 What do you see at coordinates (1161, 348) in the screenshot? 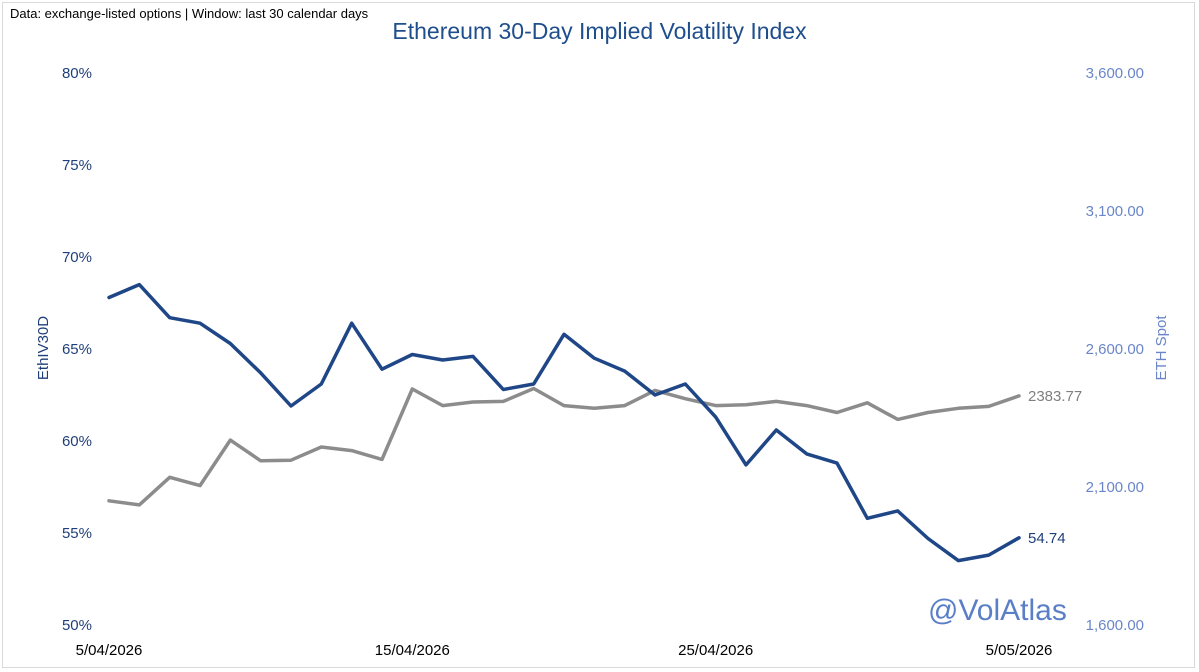
I see `right-axis-title: ETH Spot` at bounding box center [1161, 348].